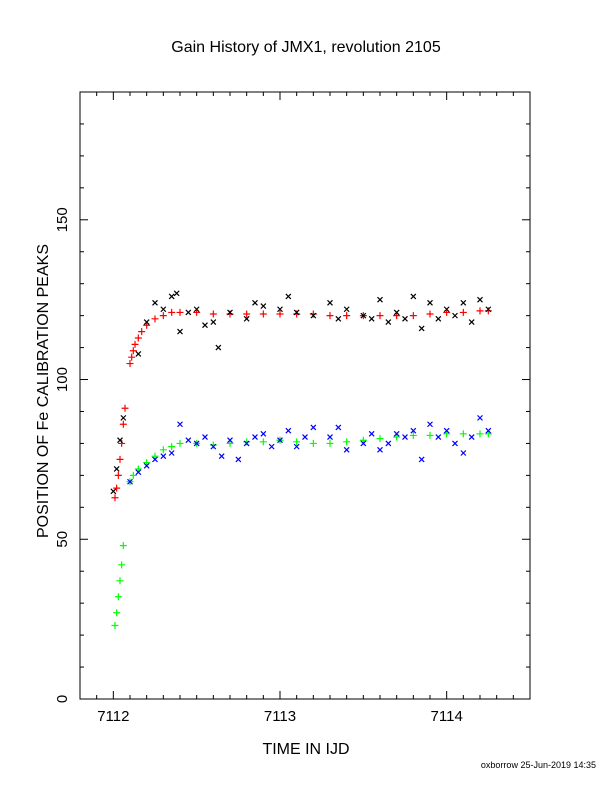  What do you see at coordinates (43, 391) in the screenshot?
I see `y-axis-label: POSITION OF Fe CALIBRATION PEAKS` at bounding box center [43, 391].